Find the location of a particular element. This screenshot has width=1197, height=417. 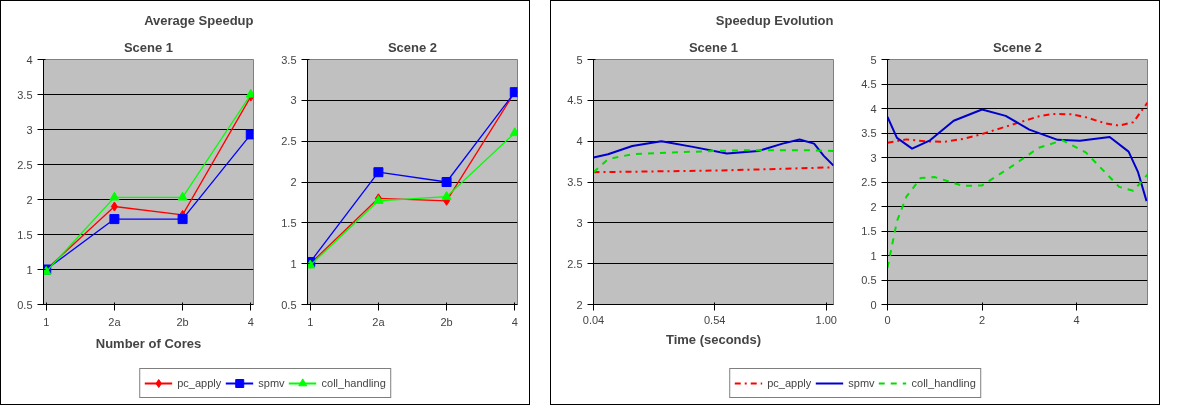

x-tick-label: 0.54 is located at coordinates (715, 319).